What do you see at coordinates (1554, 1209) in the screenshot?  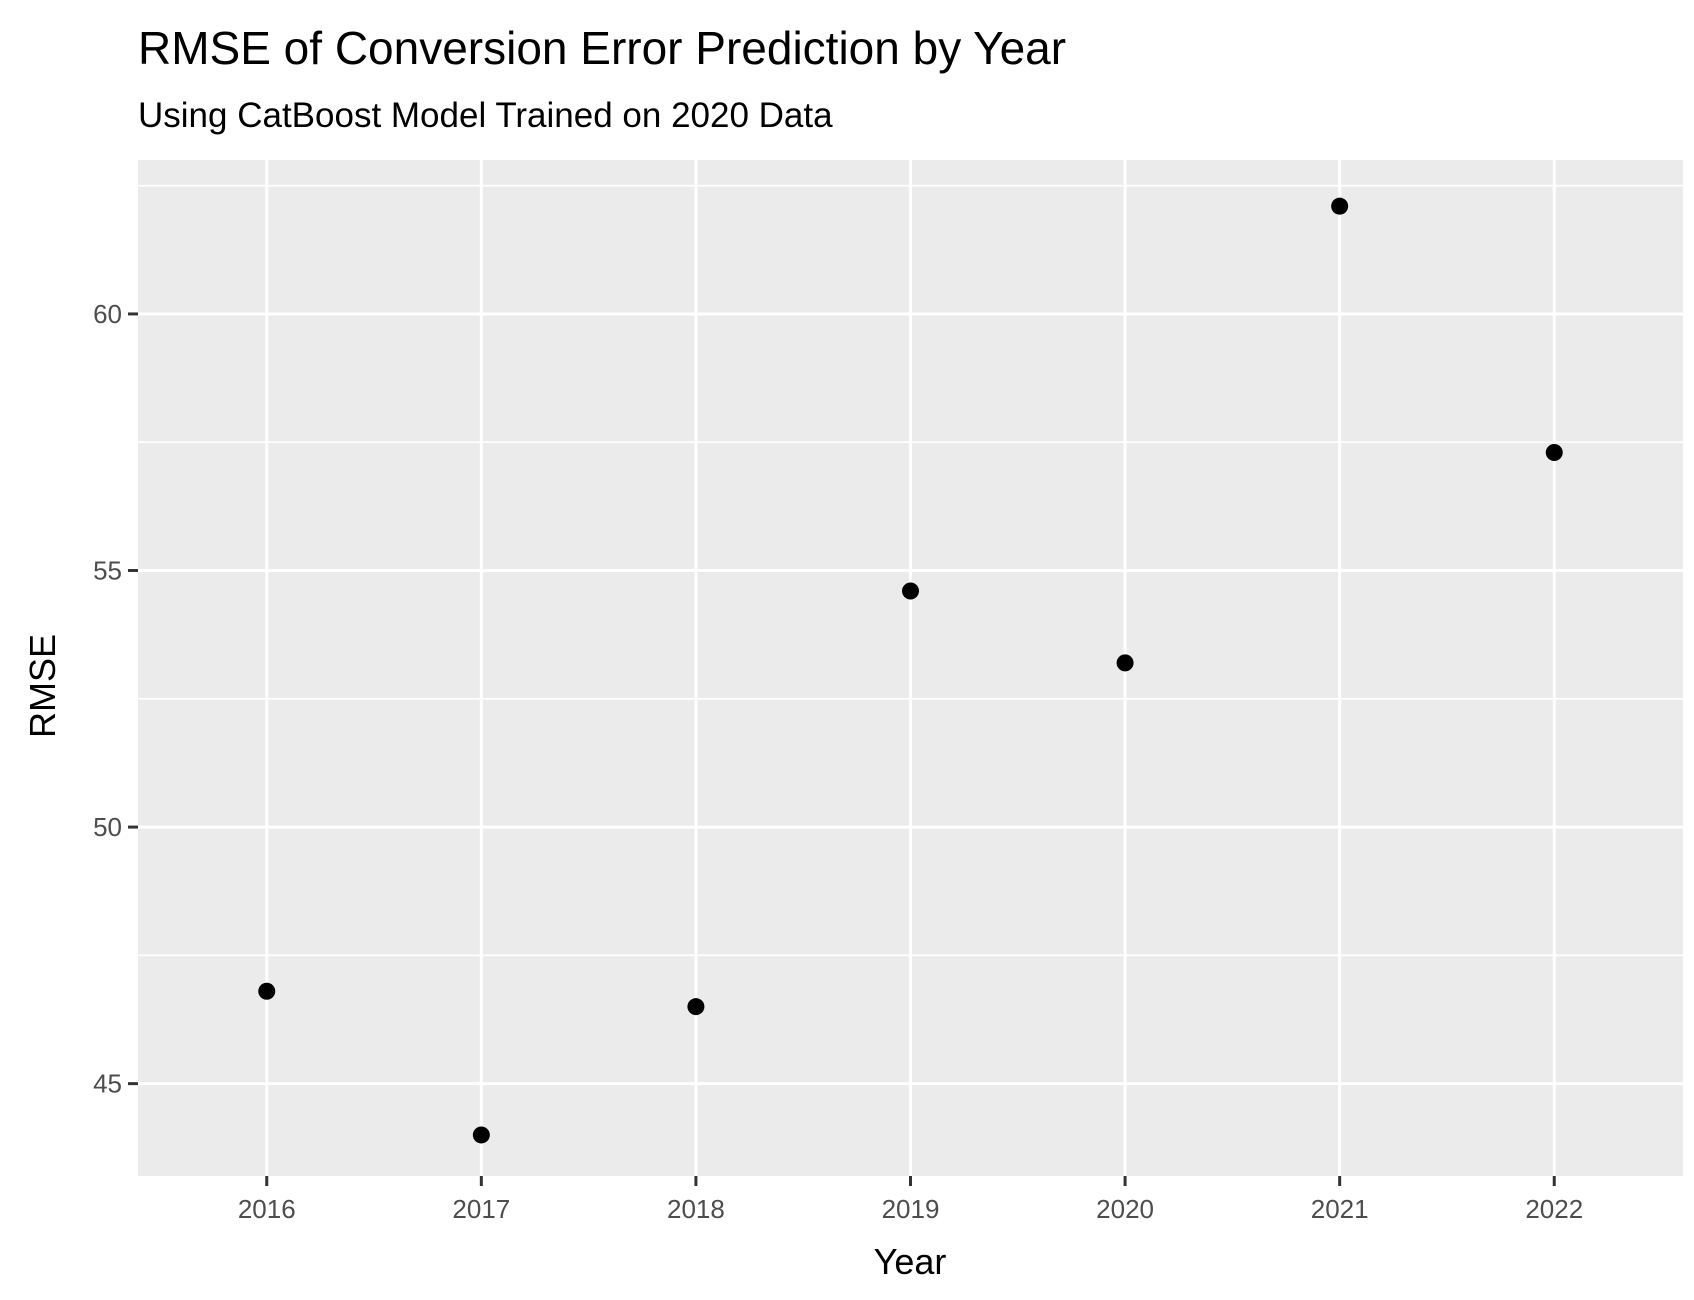 I see `x-tick-label: 2022` at bounding box center [1554, 1209].